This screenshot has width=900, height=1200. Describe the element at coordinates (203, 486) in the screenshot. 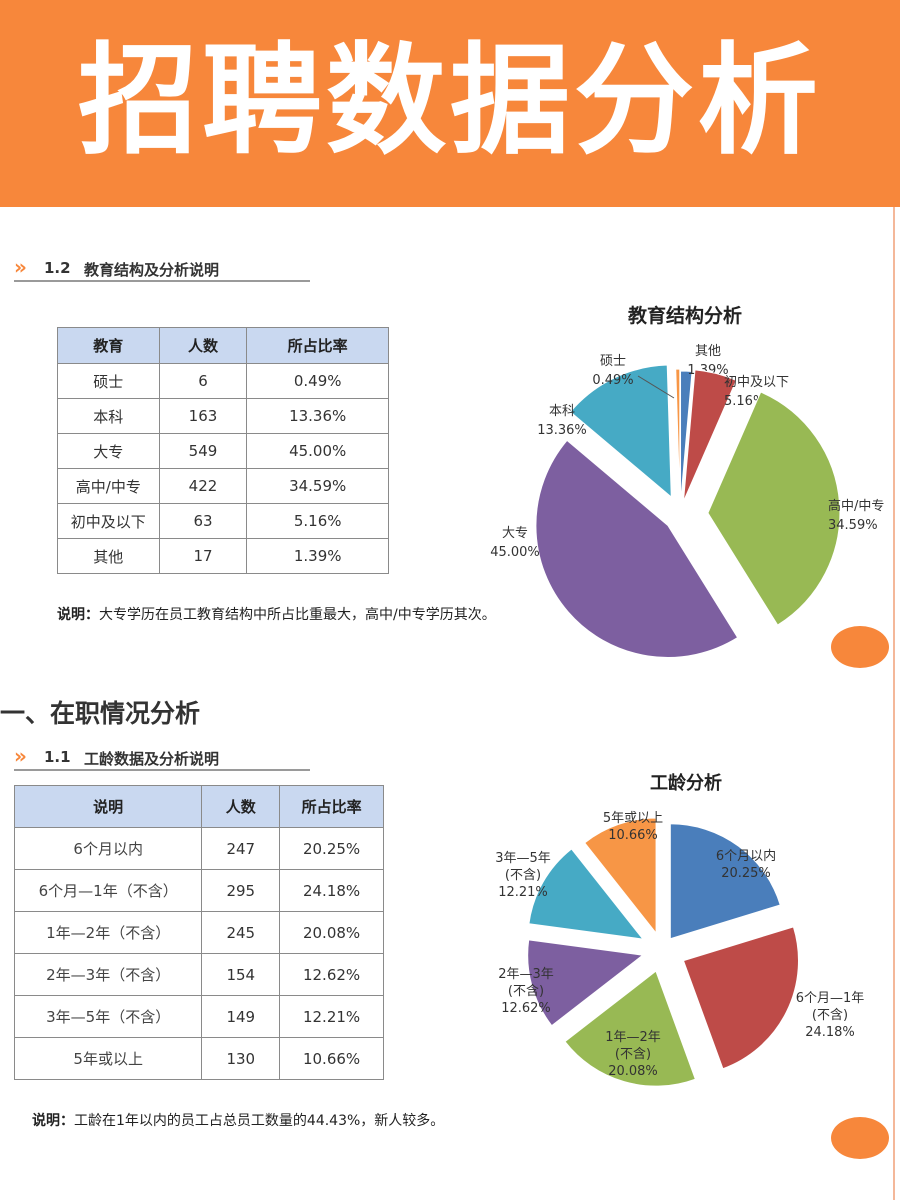

I see `table-cell: 422` at that location.